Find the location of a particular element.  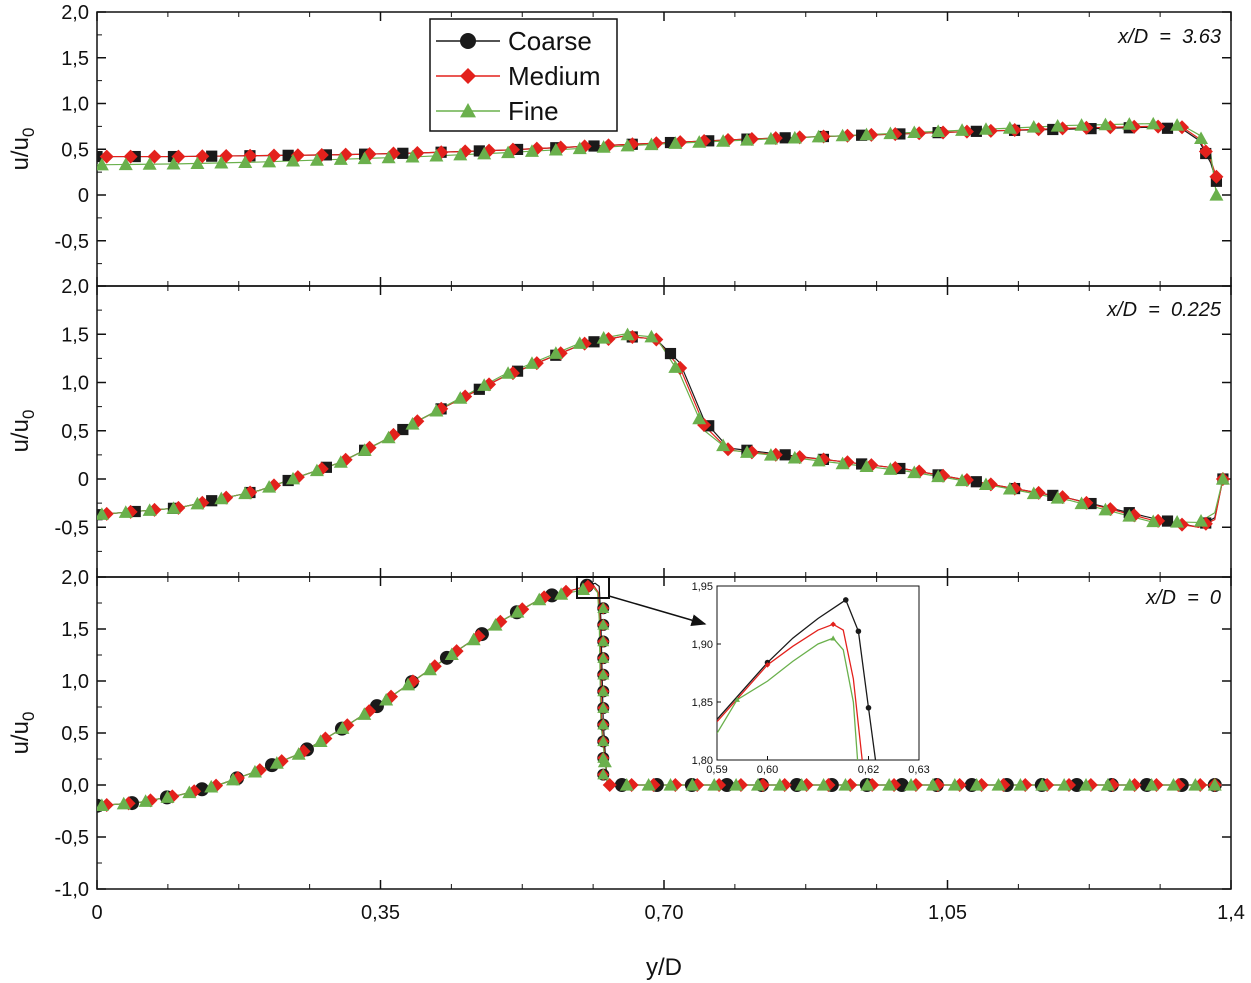

inset-marker-coarse is located at coordinates (845, 600).